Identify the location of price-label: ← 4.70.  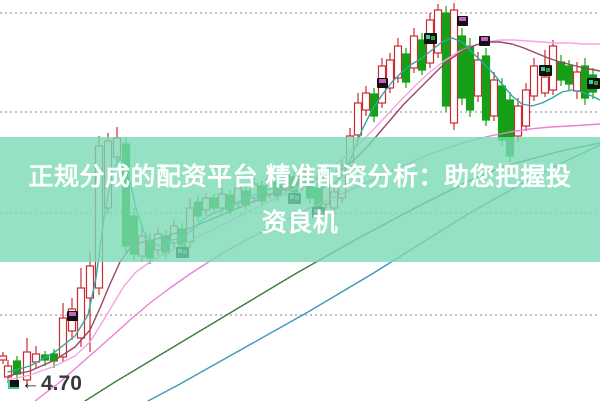
(45, 384).